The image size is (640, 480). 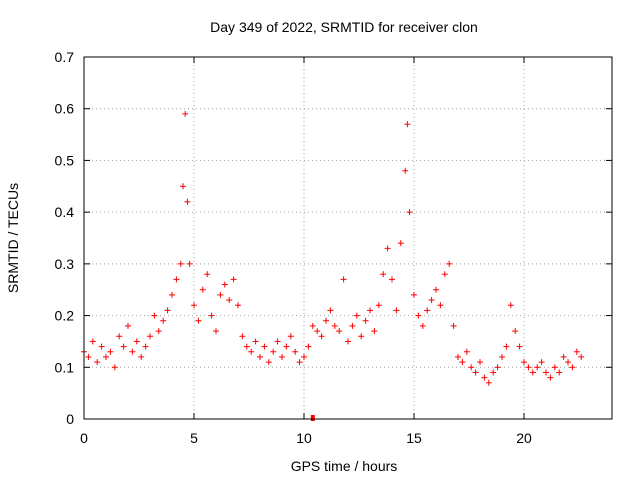 What do you see at coordinates (65, 109) in the screenshot?
I see `y-tick-label: 0.6` at bounding box center [65, 109].